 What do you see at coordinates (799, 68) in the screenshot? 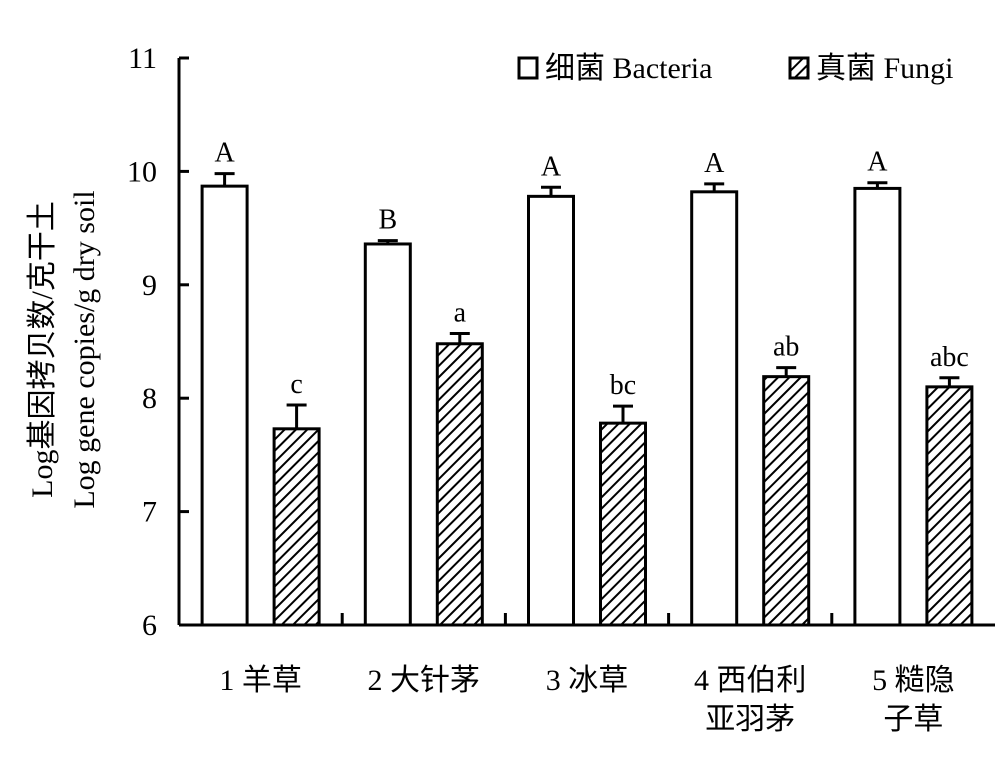
I see `legend-swatch-fungi` at bounding box center [799, 68].